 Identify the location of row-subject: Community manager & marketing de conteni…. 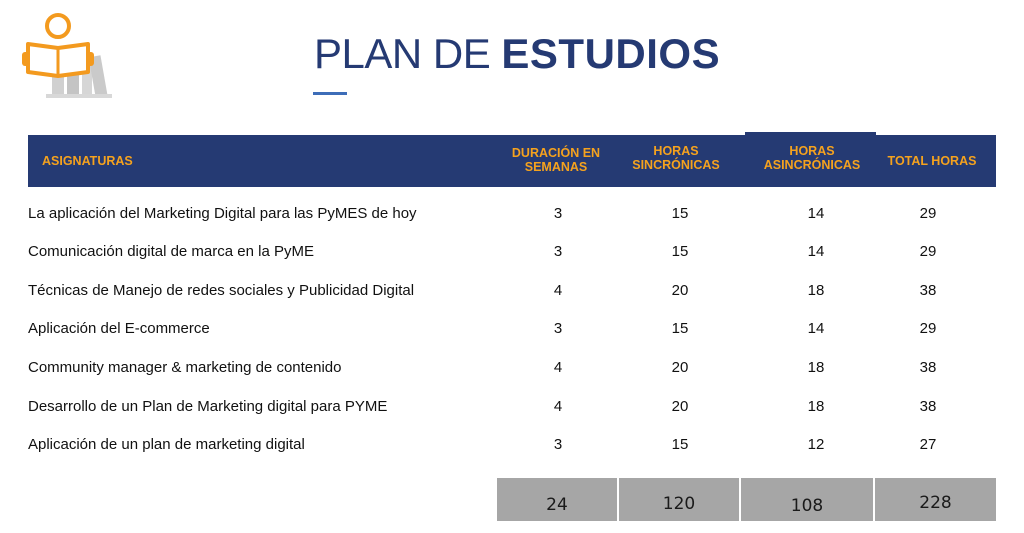
(185, 367).